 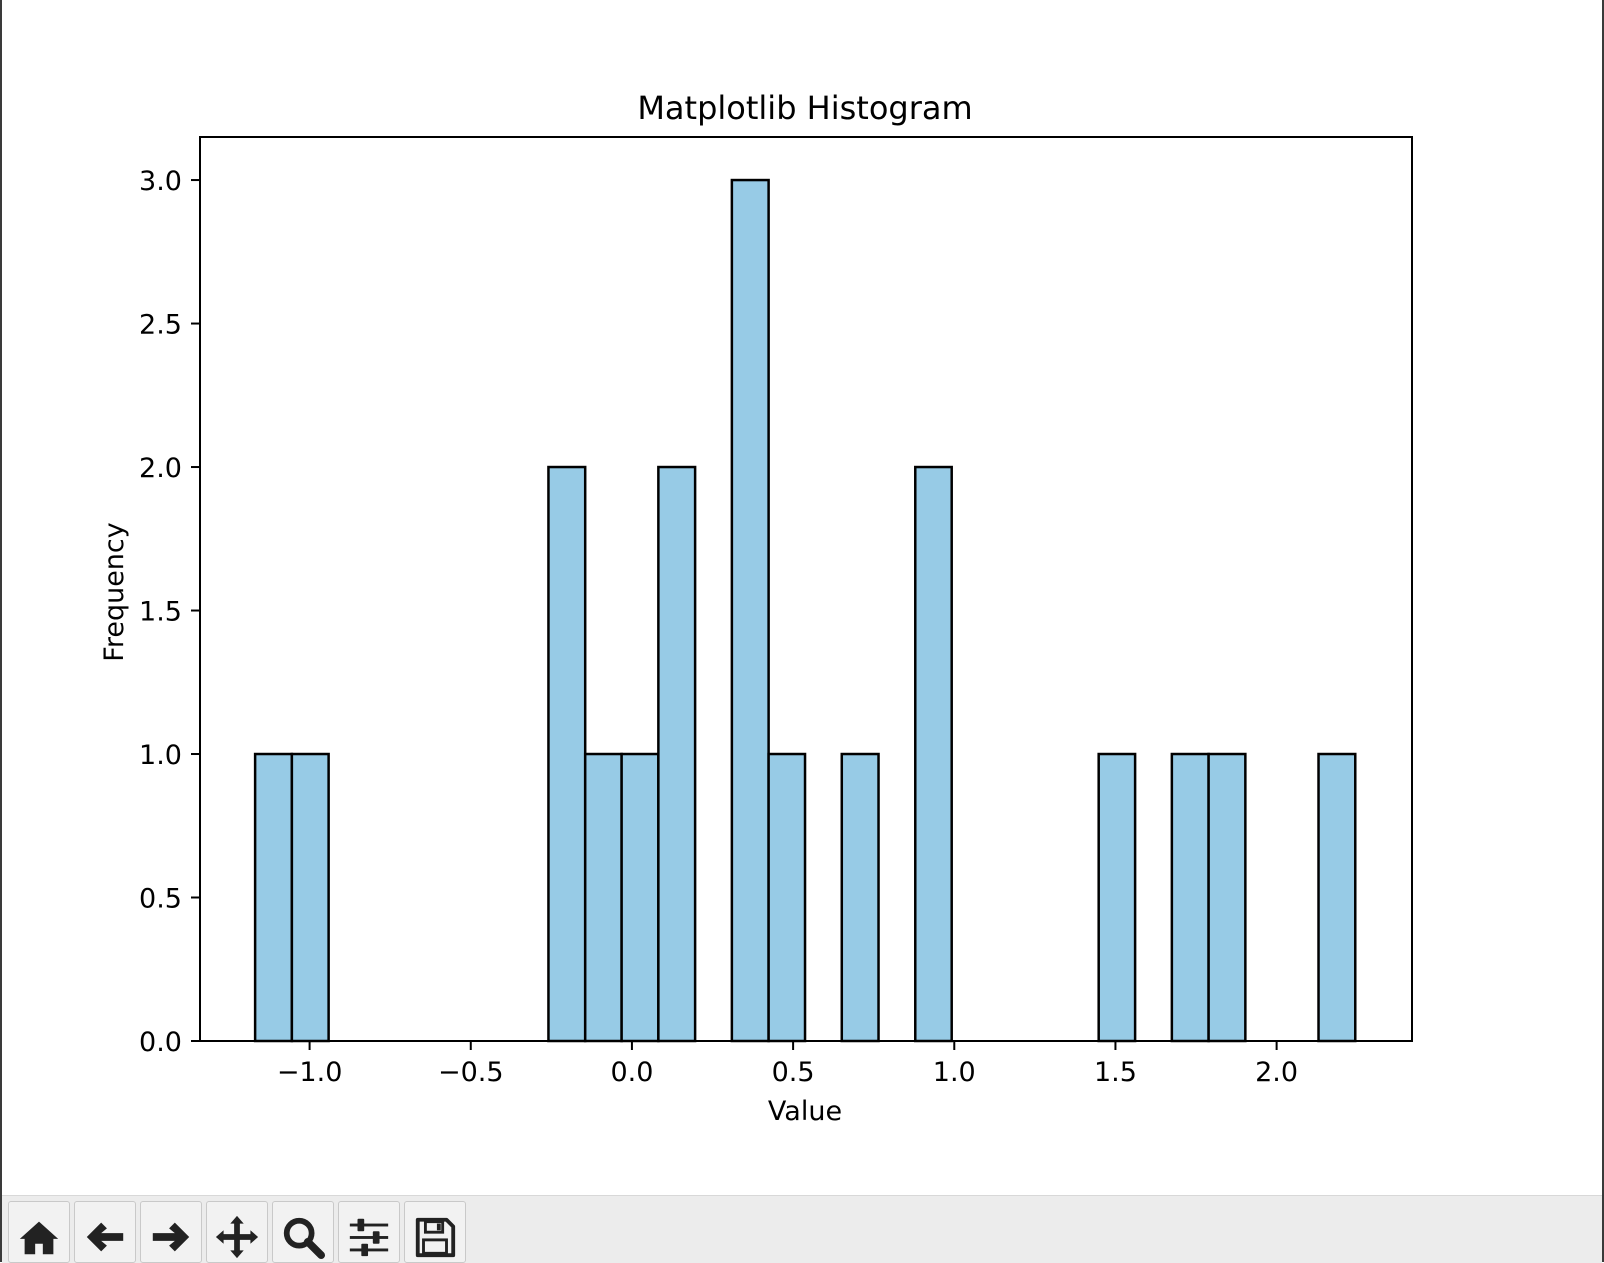 I want to click on y-tick-label: 1.5, so click(x=160, y=612).